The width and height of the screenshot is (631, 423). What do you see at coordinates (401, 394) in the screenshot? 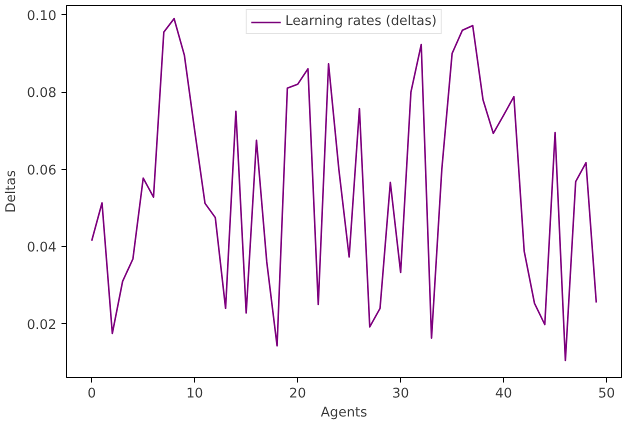
I see `x-tick-label: 30` at bounding box center [401, 394].